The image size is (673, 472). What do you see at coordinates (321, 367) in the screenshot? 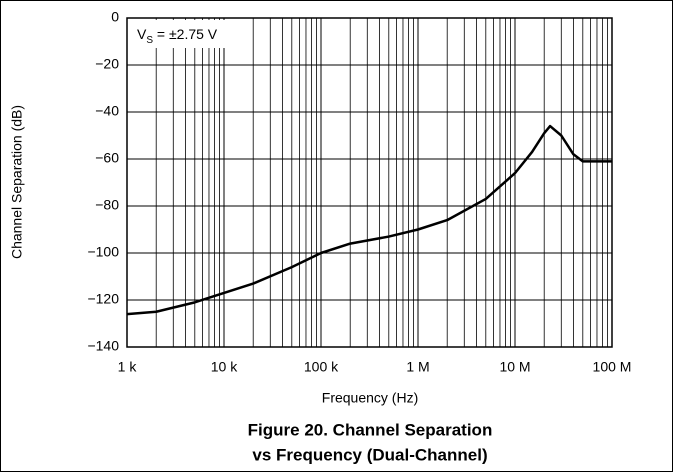
I see `x-tick-label: 100 k` at bounding box center [321, 367].